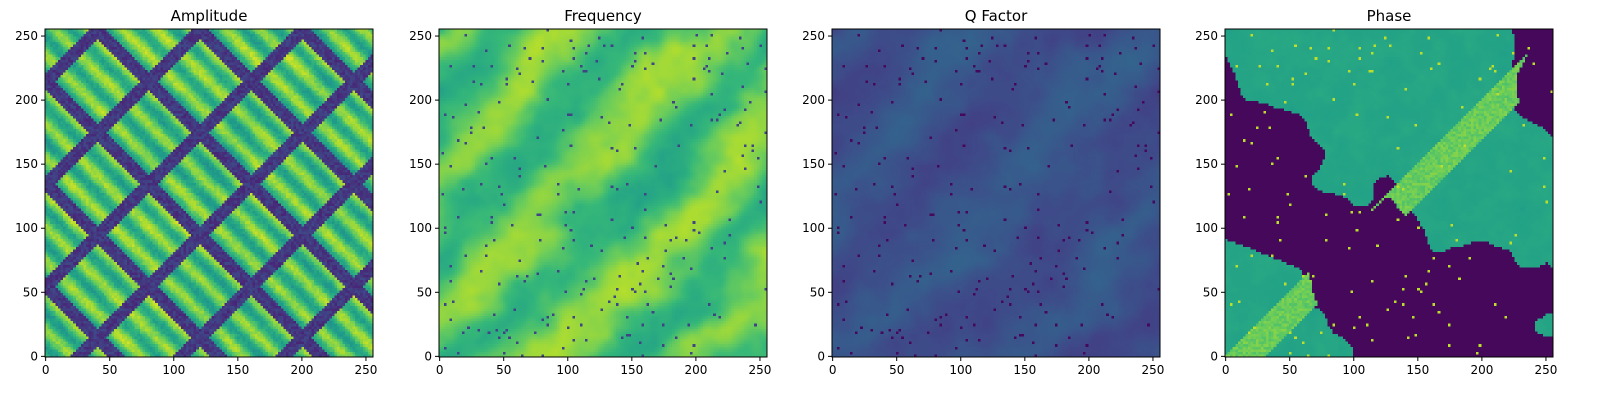 This screenshot has height=401, width=1612. Describe the element at coordinates (209, 16) in the screenshot. I see `panel-title: Amplitude` at that location.